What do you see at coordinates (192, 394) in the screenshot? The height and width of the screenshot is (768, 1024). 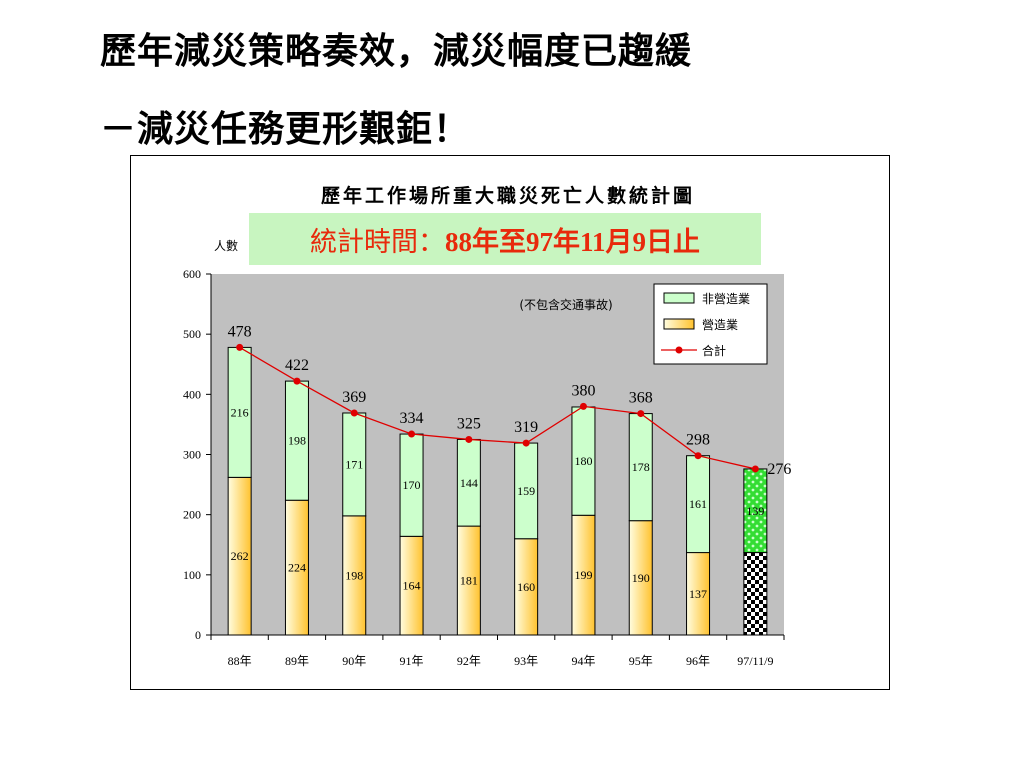 I see `y-tick-label: 400` at bounding box center [192, 394].